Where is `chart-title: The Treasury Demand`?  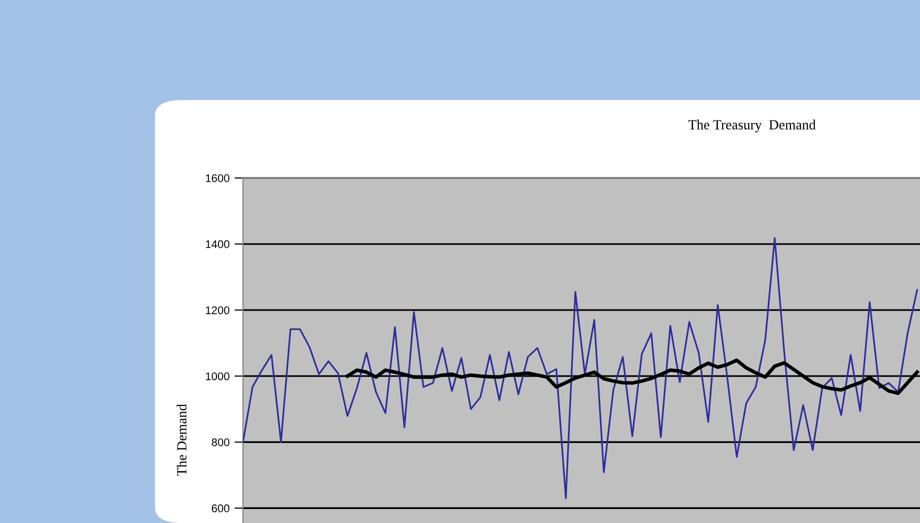 chart-title: The Treasury Demand is located at coordinates (752, 126).